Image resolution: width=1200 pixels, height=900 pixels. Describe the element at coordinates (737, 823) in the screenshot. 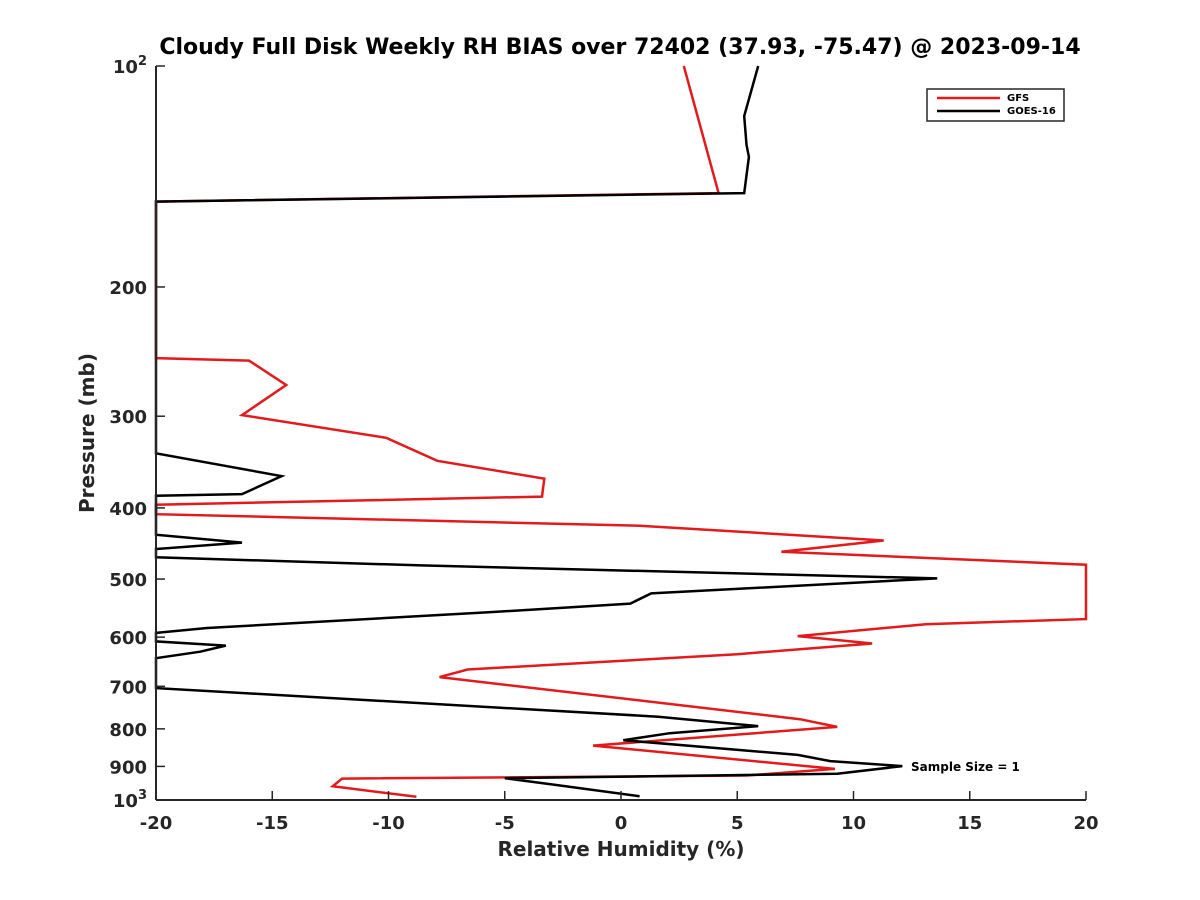

I see `x-tick-label: 5` at that location.